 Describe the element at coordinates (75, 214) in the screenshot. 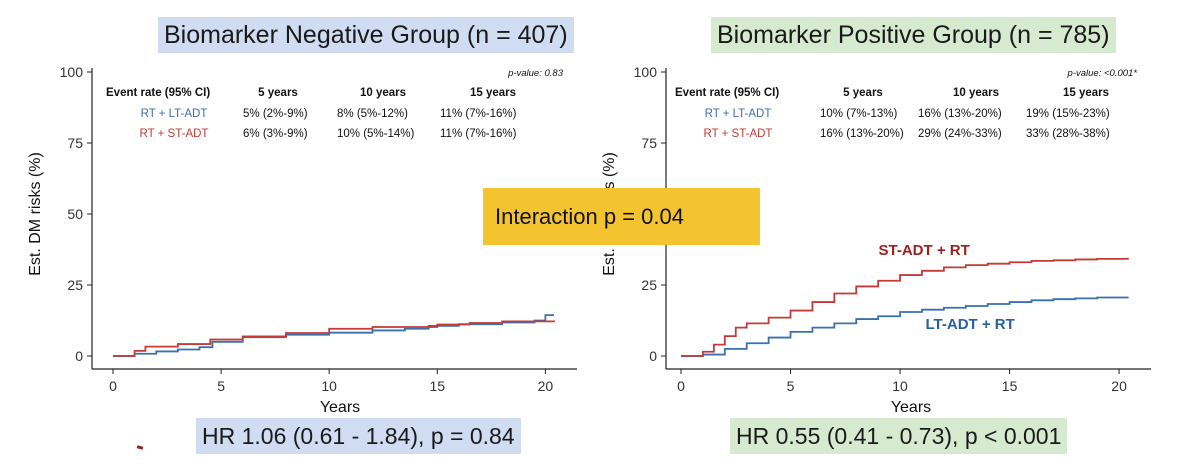

I see `y-tick-label: 50` at that location.